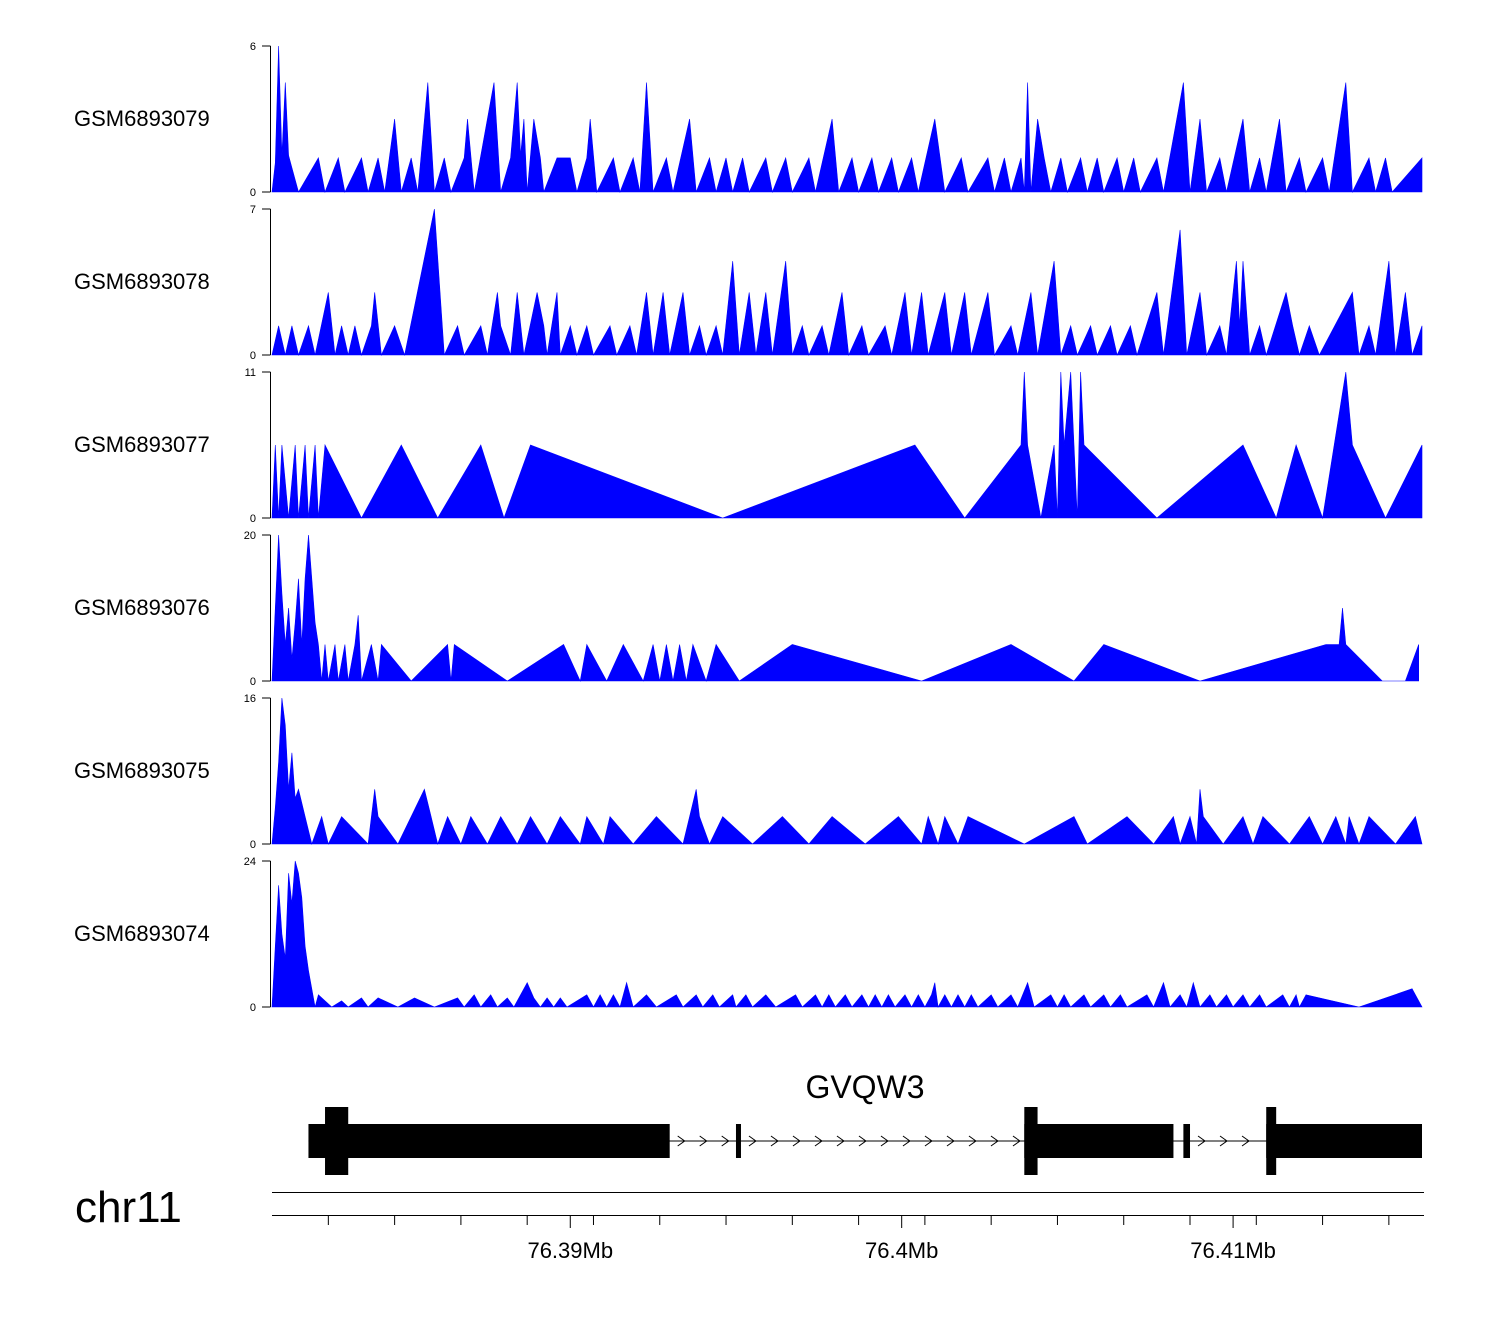 The height and width of the screenshot is (1320, 1500). What do you see at coordinates (250, 373) in the screenshot?
I see `track-ymax-label: 11` at bounding box center [250, 373].